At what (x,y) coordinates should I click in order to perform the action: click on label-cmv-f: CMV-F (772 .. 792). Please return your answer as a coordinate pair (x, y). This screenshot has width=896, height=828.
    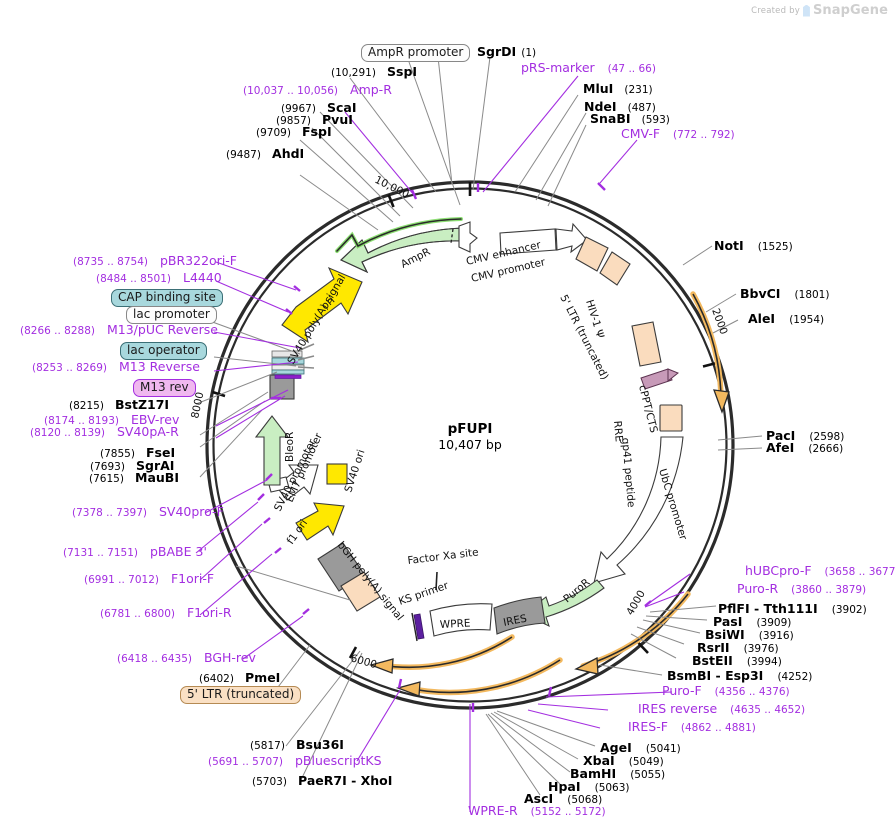
    Looking at the image, I should click on (678, 133).